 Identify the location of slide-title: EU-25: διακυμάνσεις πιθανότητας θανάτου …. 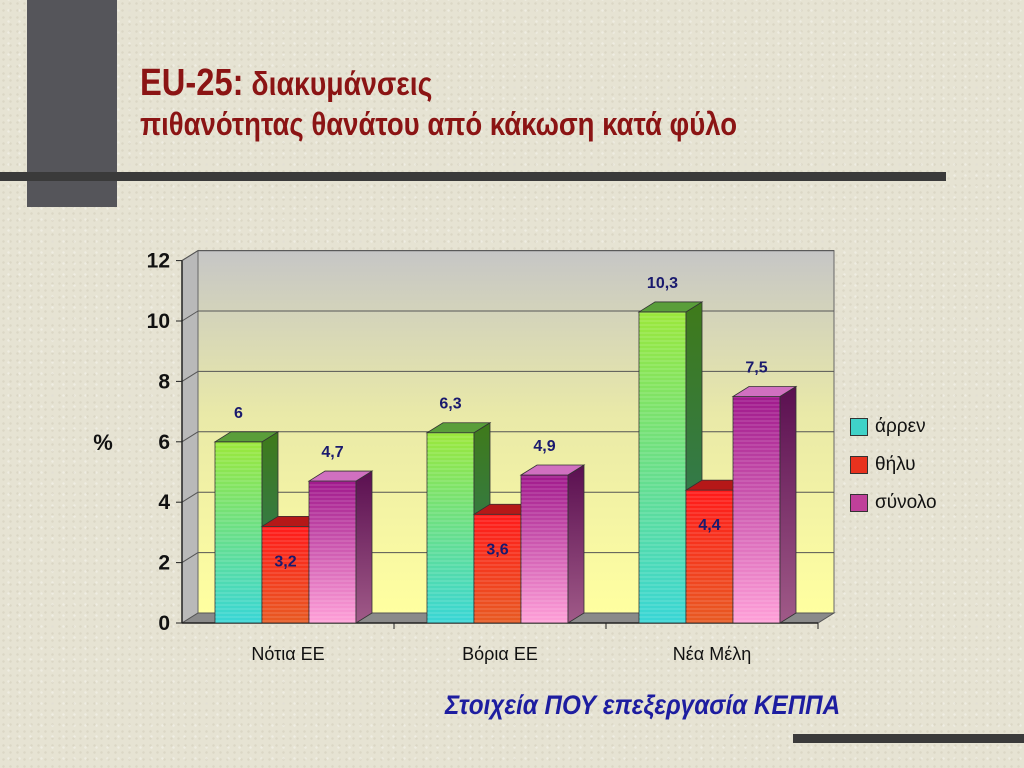
(487, 102).